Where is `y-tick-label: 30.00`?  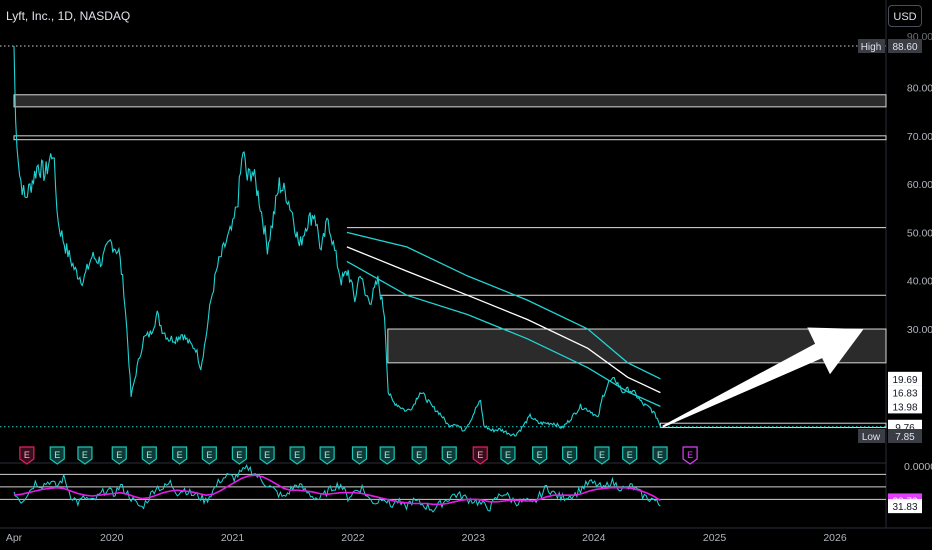
y-tick-label: 30.00 is located at coordinates (919, 330).